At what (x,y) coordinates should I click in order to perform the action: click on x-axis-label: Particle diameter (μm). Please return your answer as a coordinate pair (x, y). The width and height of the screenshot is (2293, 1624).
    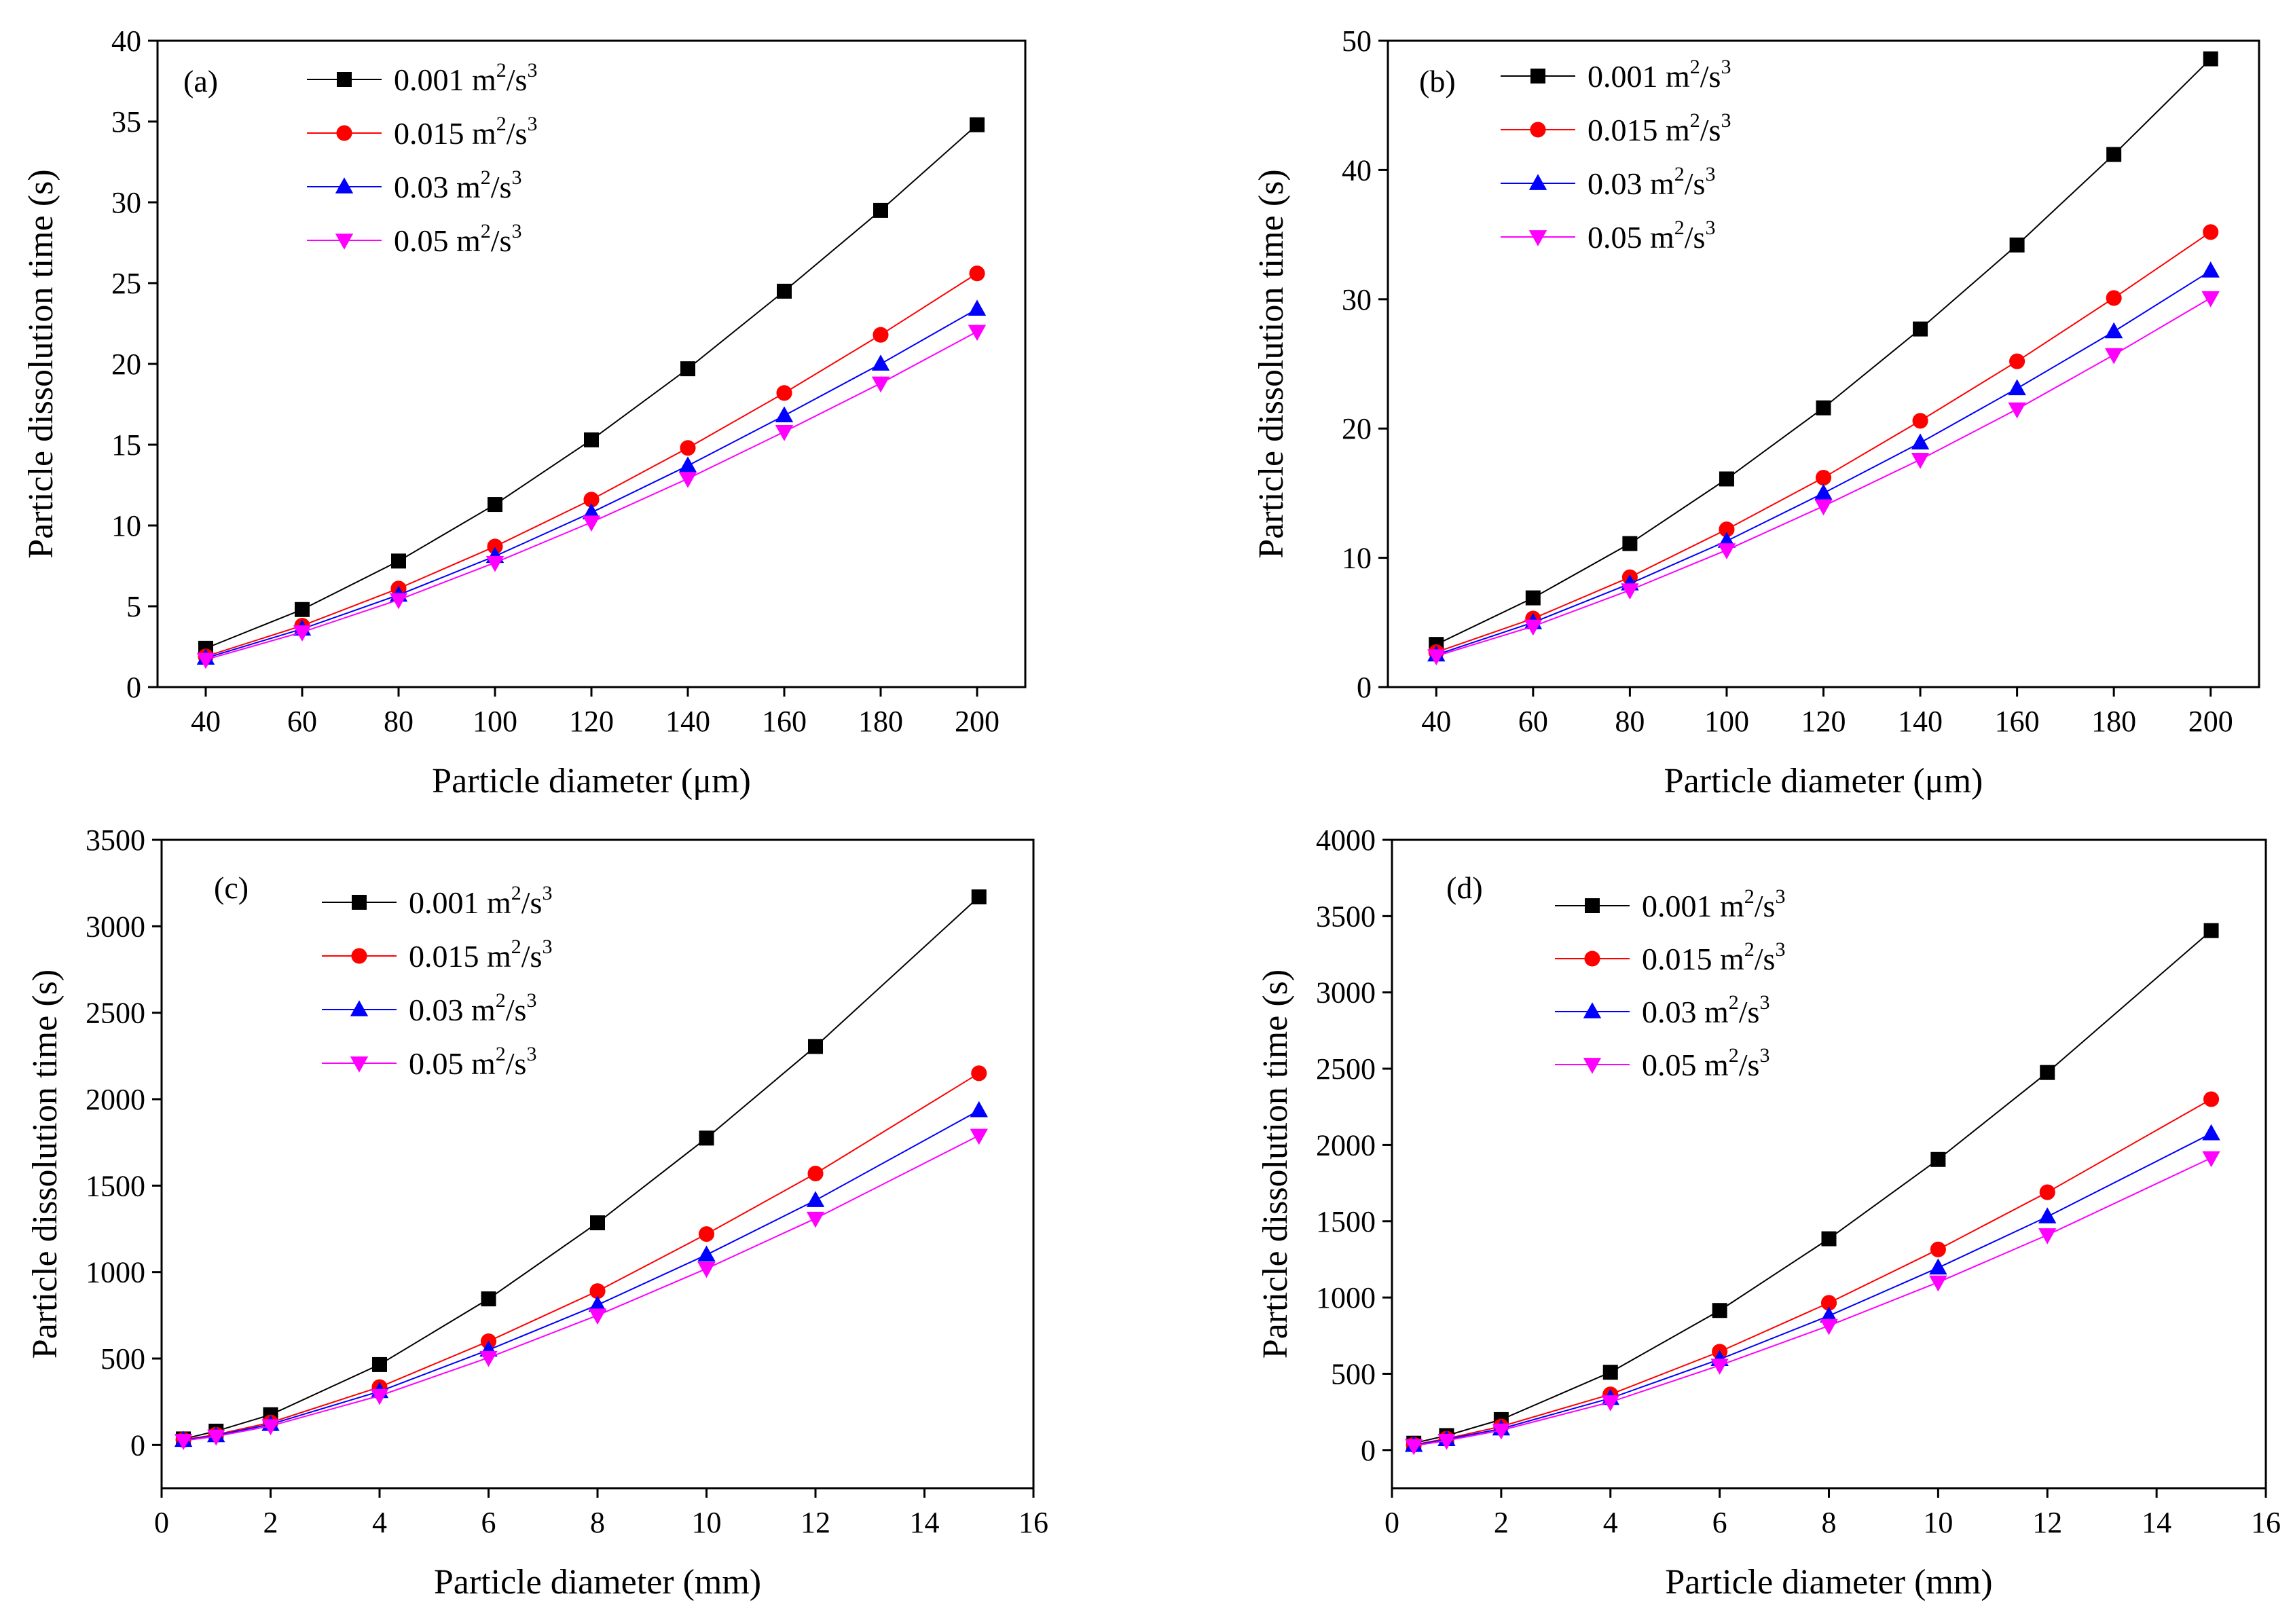
    Looking at the image, I should click on (591, 781).